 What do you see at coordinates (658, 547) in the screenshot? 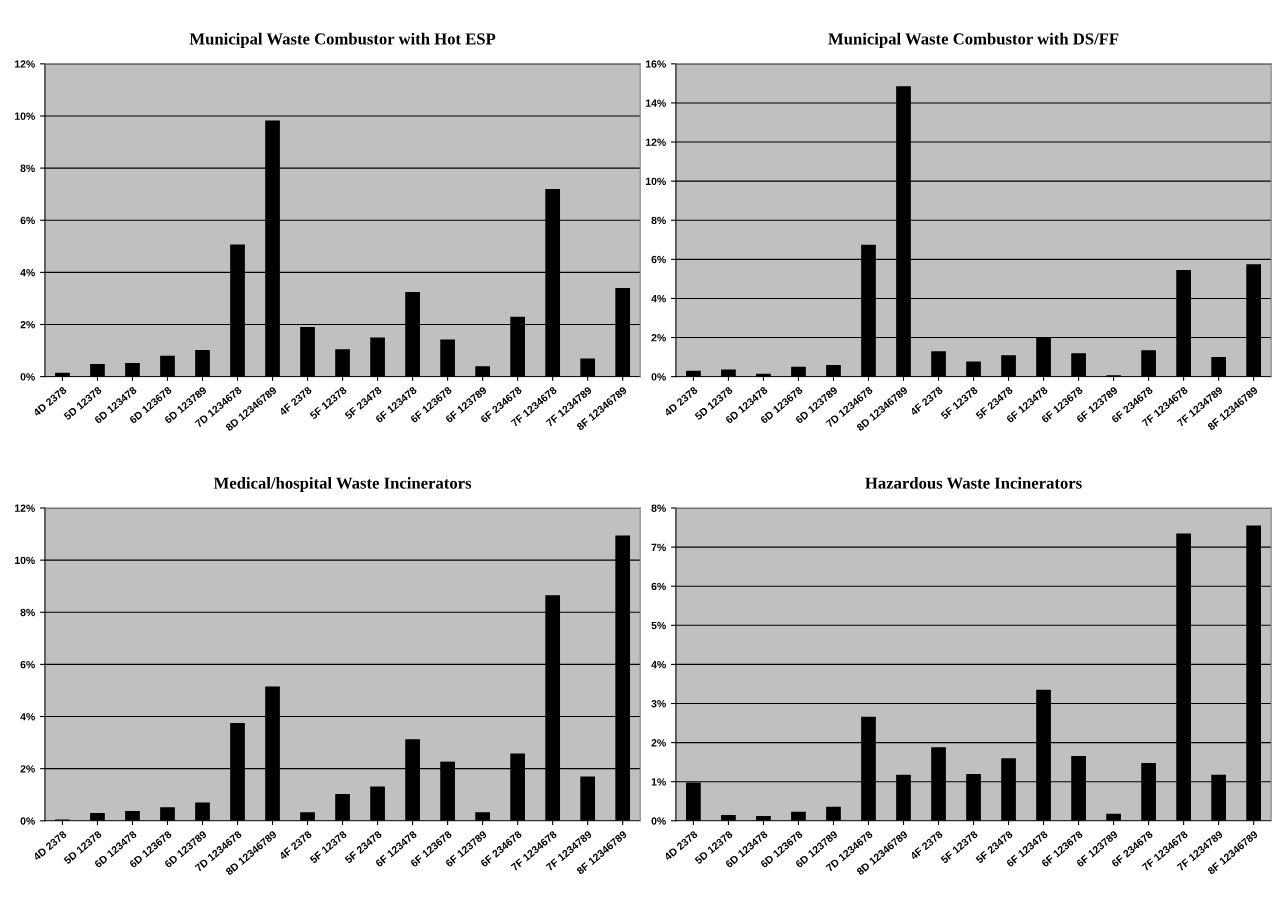
I see `y-tick-label: 7%` at bounding box center [658, 547].